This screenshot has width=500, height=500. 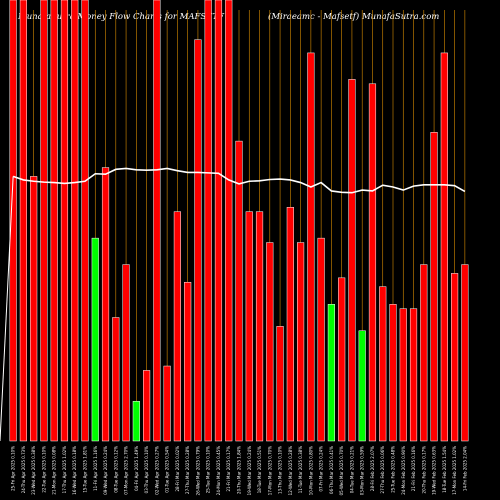 I want to click on x-tick-label: 11-Tue Mar 2025 0.38%, so click(x=300, y=469).